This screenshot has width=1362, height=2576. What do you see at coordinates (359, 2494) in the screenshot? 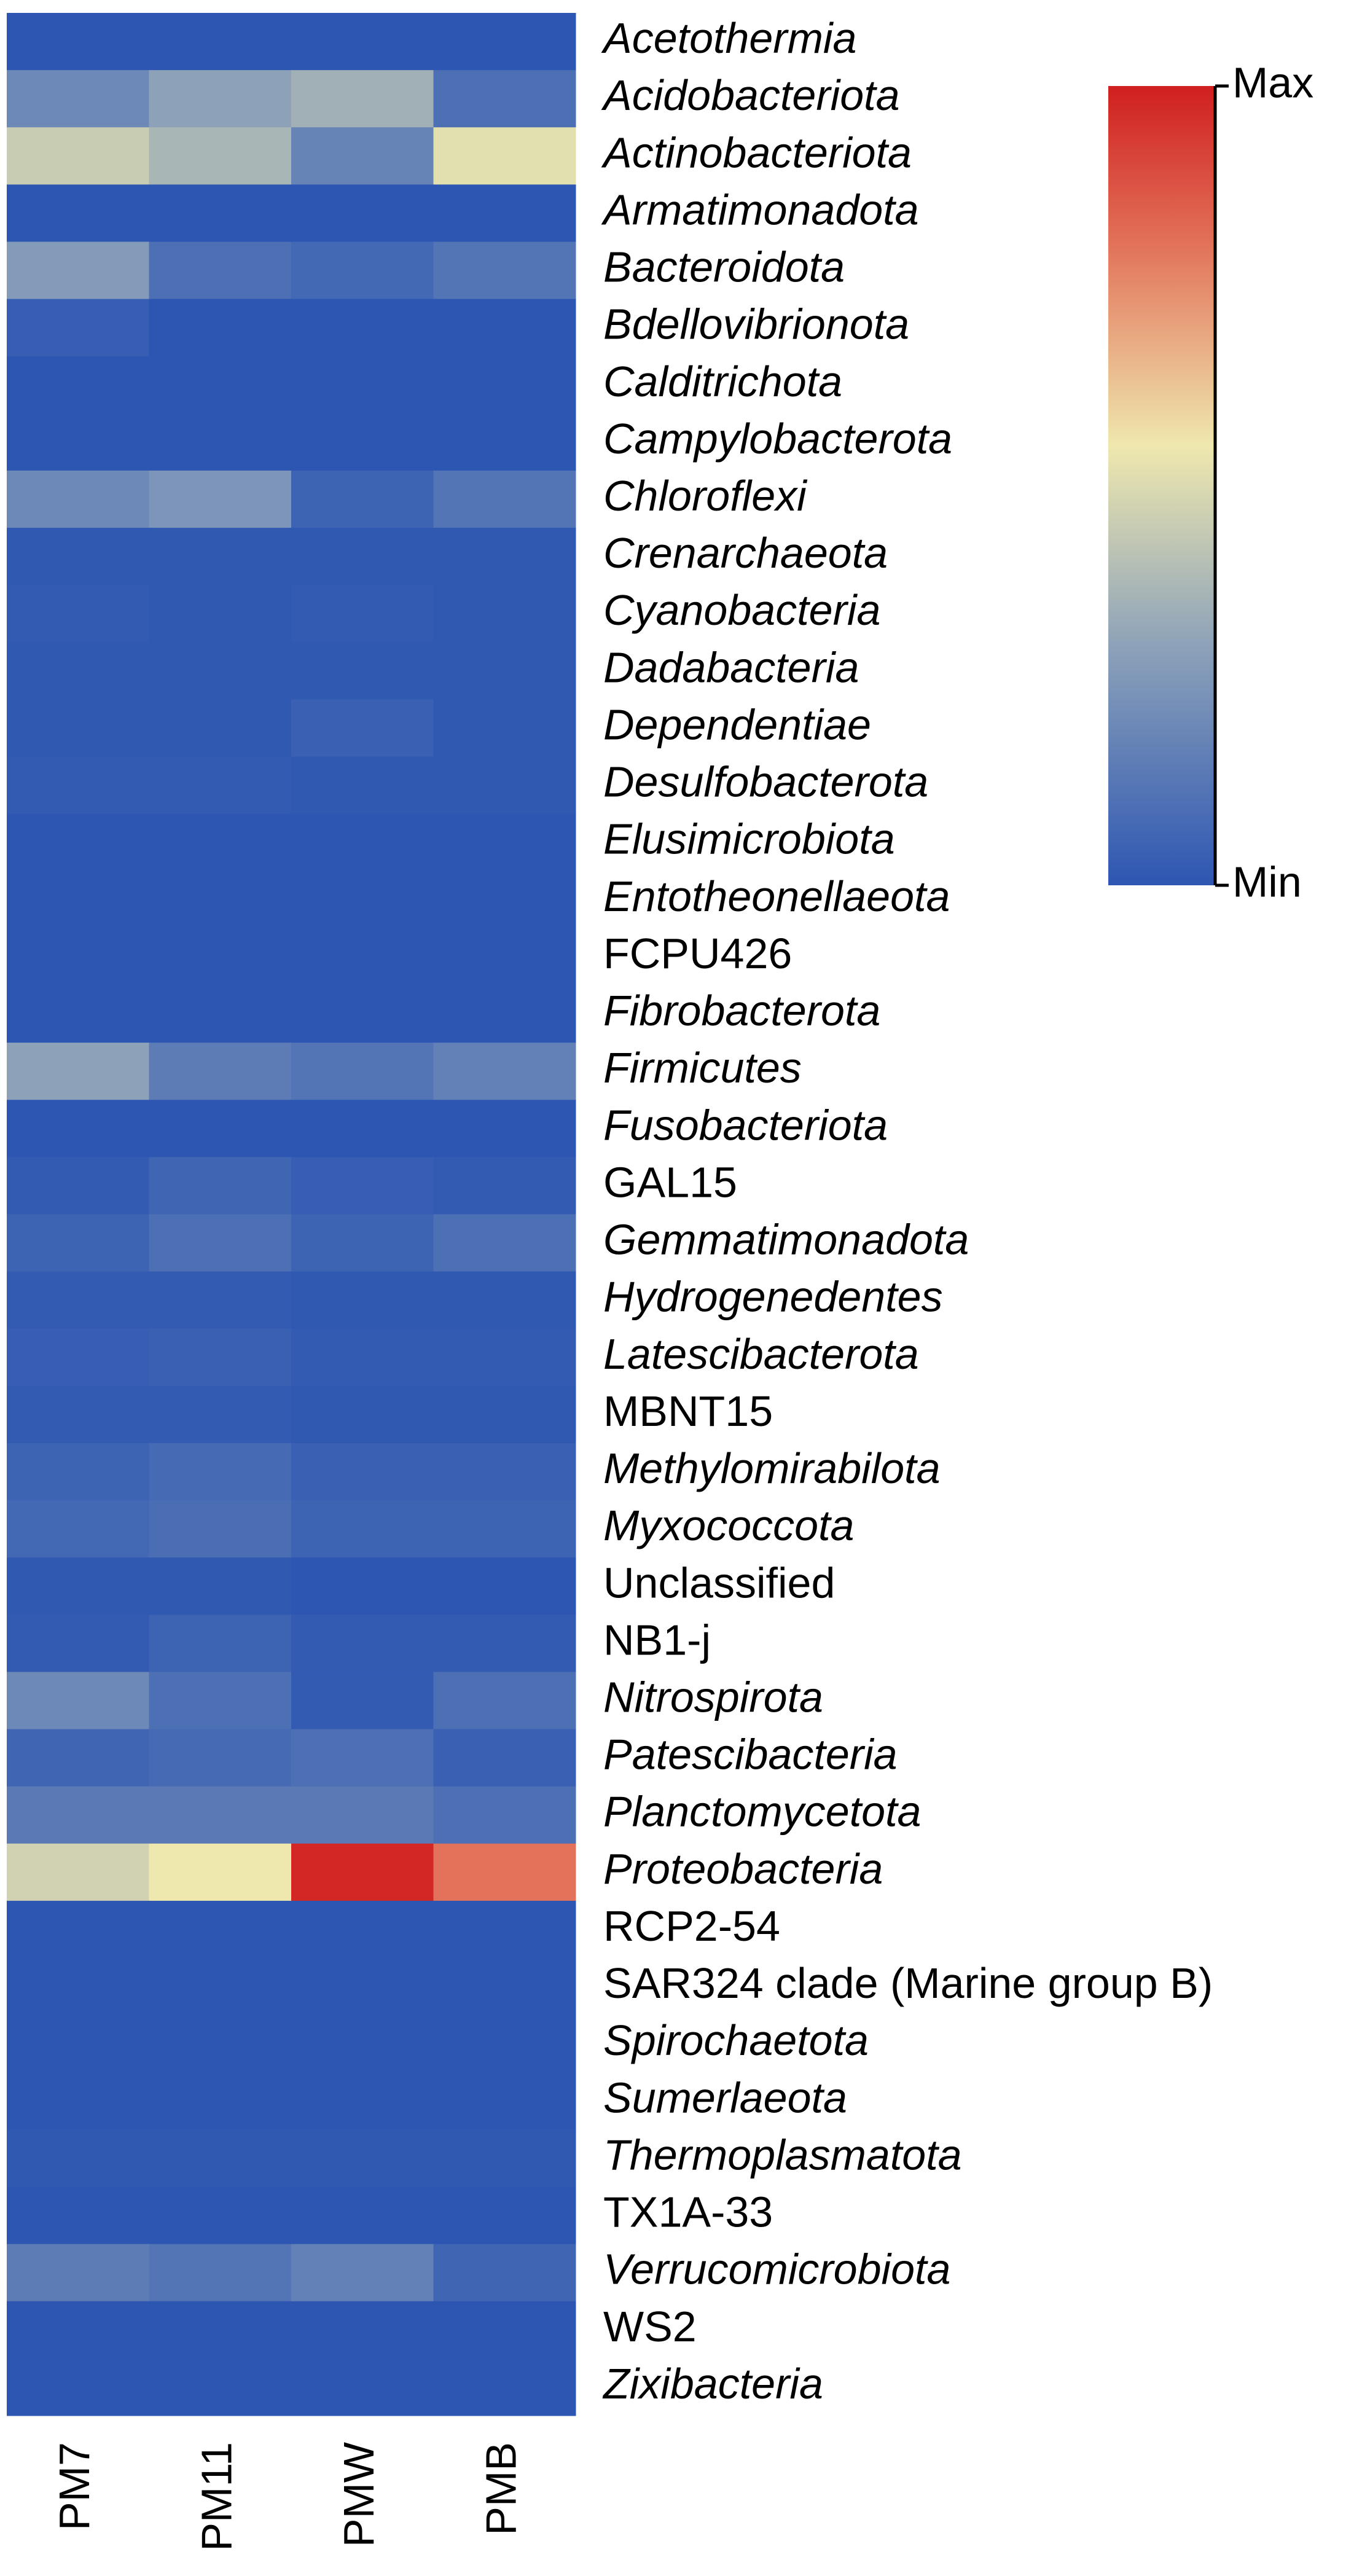
I see `column-label: PMW` at bounding box center [359, 2494].